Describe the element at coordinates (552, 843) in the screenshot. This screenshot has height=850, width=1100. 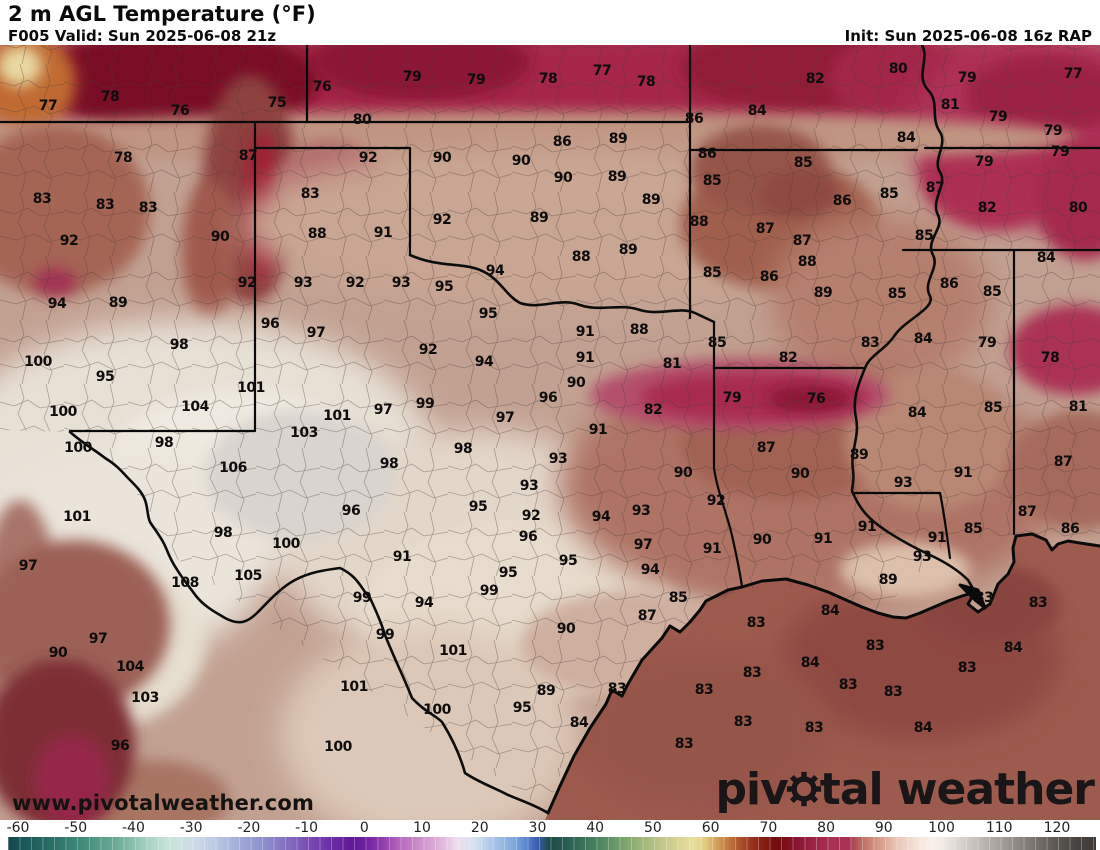
I see `colorbar-gradient` at that location.